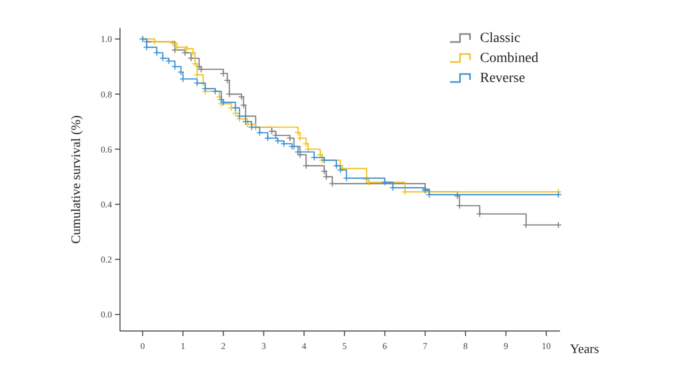 The image size is (680, 383). Describe the element at coordinates (106, 94) in the screenshot. I see `y-tick-label: 0.8` at that location.